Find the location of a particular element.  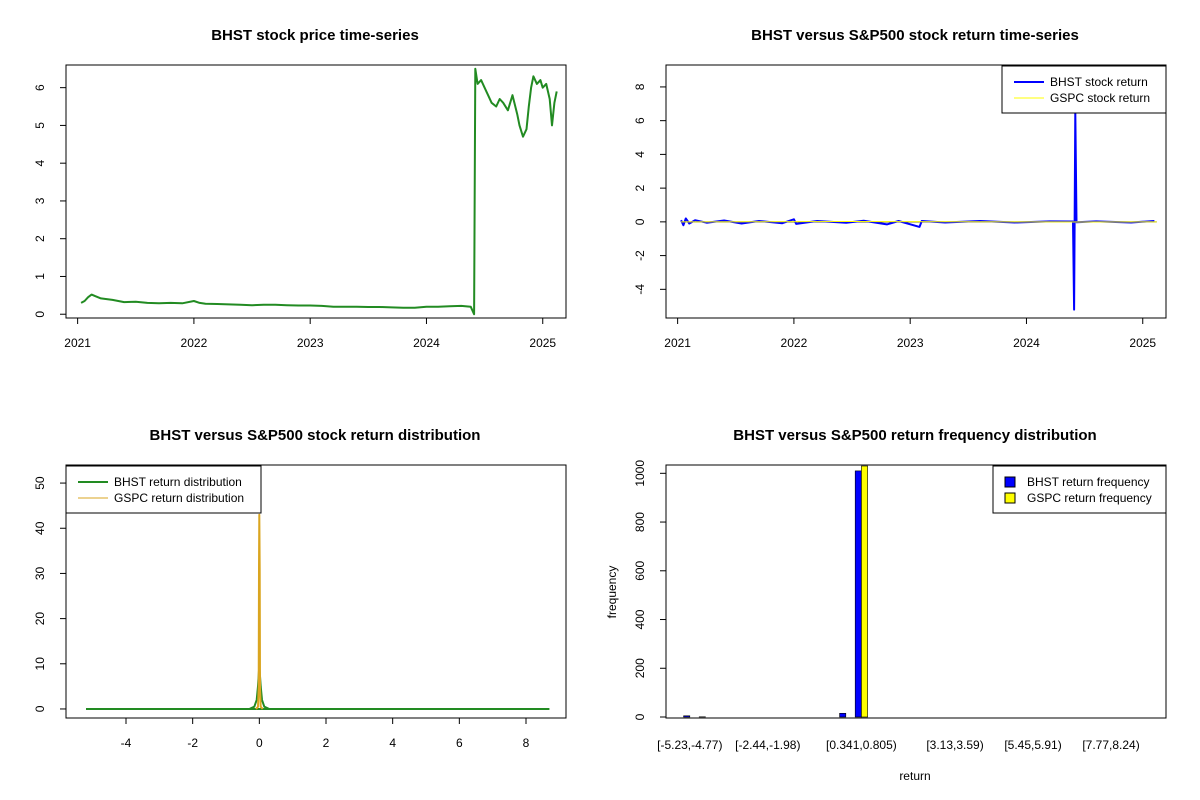

x-tick-label: [0.341,0.805) is located at coordinates (861, 745).